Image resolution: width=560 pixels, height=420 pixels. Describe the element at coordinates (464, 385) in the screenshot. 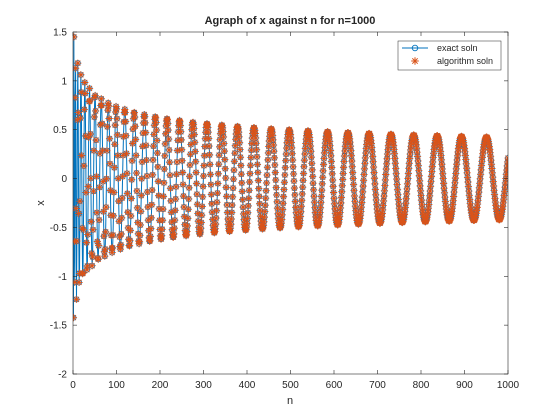

I see `x-tick-label: 900` at that location.